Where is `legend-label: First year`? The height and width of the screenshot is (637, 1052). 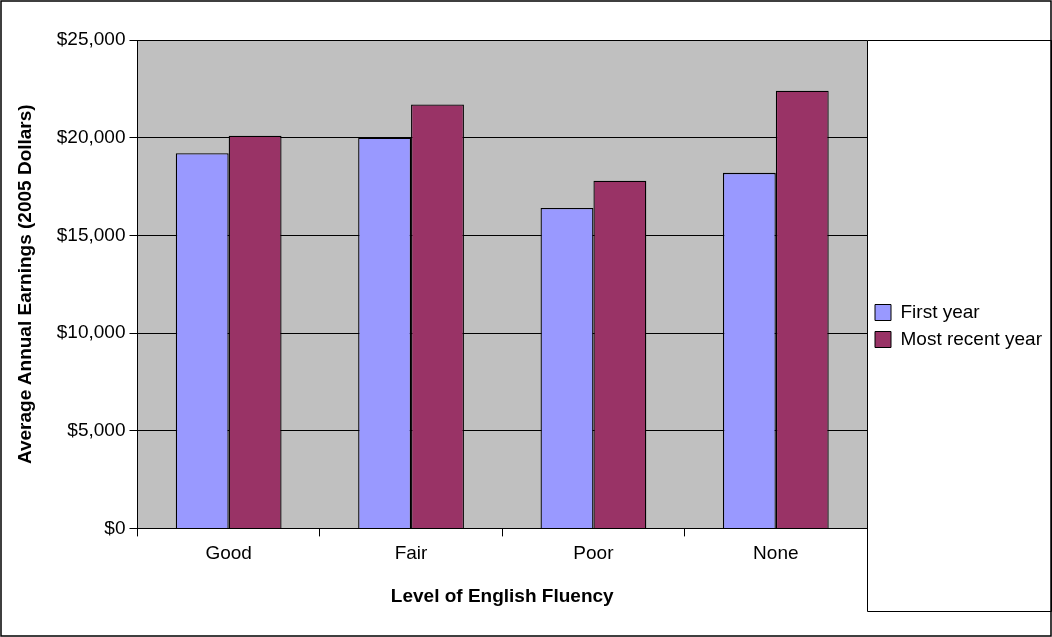 legend-label: First year is located at coordinates (940, 311).